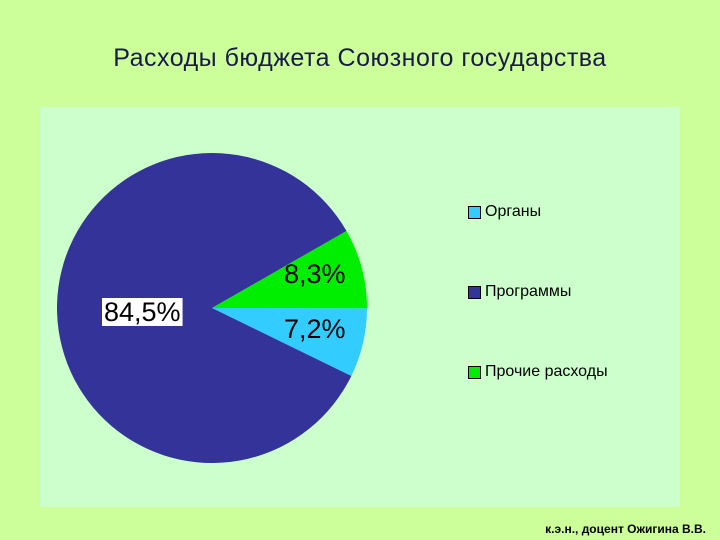 This screenshot has width=720, height=540. I want to click on data-label-prochie: 8,3%, so click(315, 274).